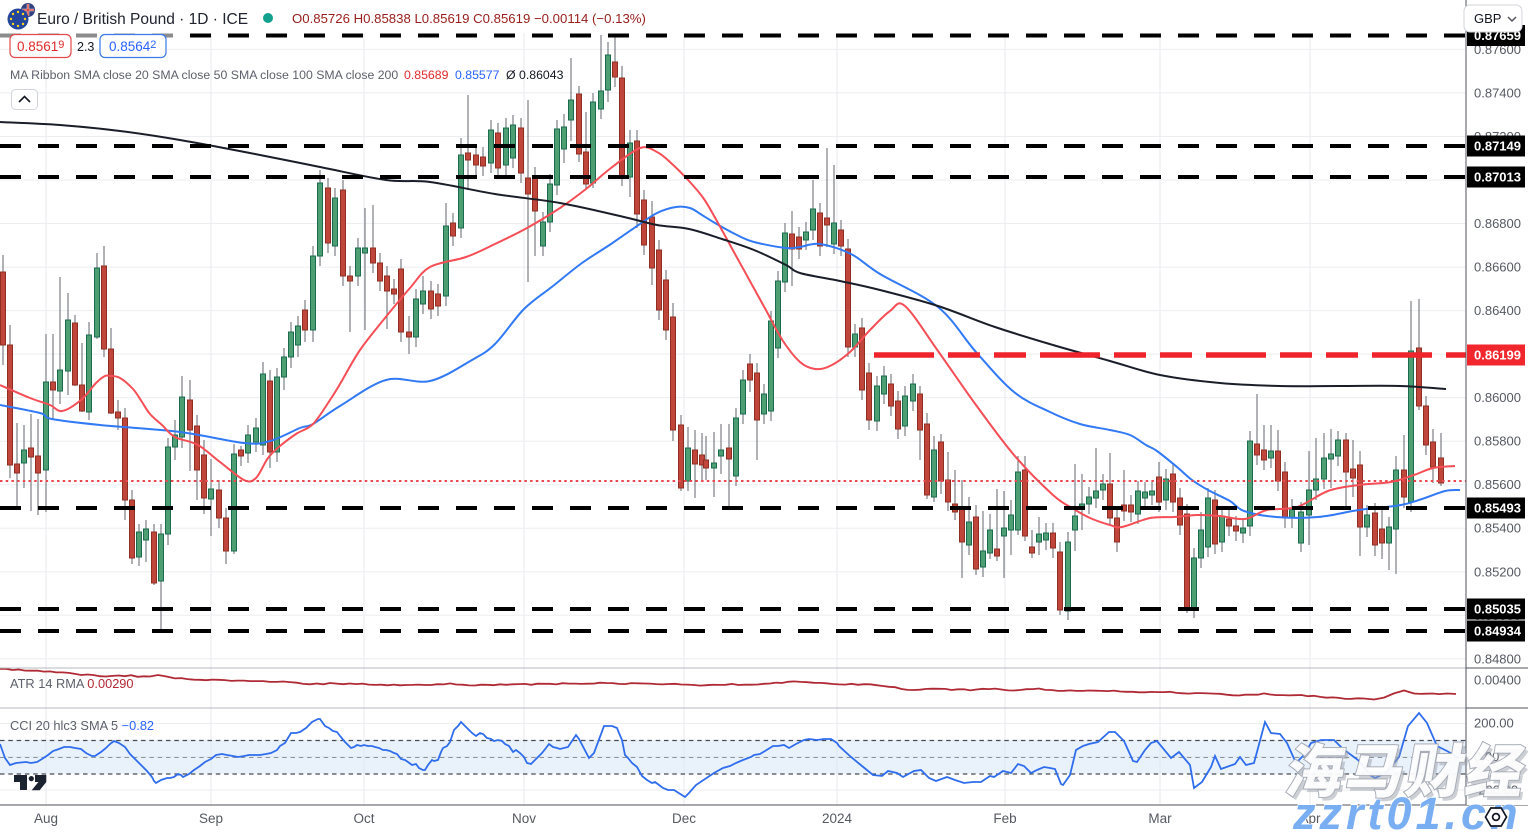 The height and width of the screenshot is (833, 1528). I want to click on svg-text: 0.86600, so click(1497, 267).